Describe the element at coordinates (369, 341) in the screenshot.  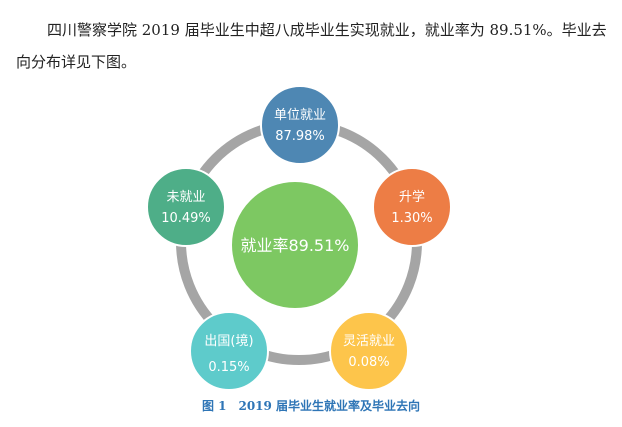
I see `node-label: 灵活就业` at that location.